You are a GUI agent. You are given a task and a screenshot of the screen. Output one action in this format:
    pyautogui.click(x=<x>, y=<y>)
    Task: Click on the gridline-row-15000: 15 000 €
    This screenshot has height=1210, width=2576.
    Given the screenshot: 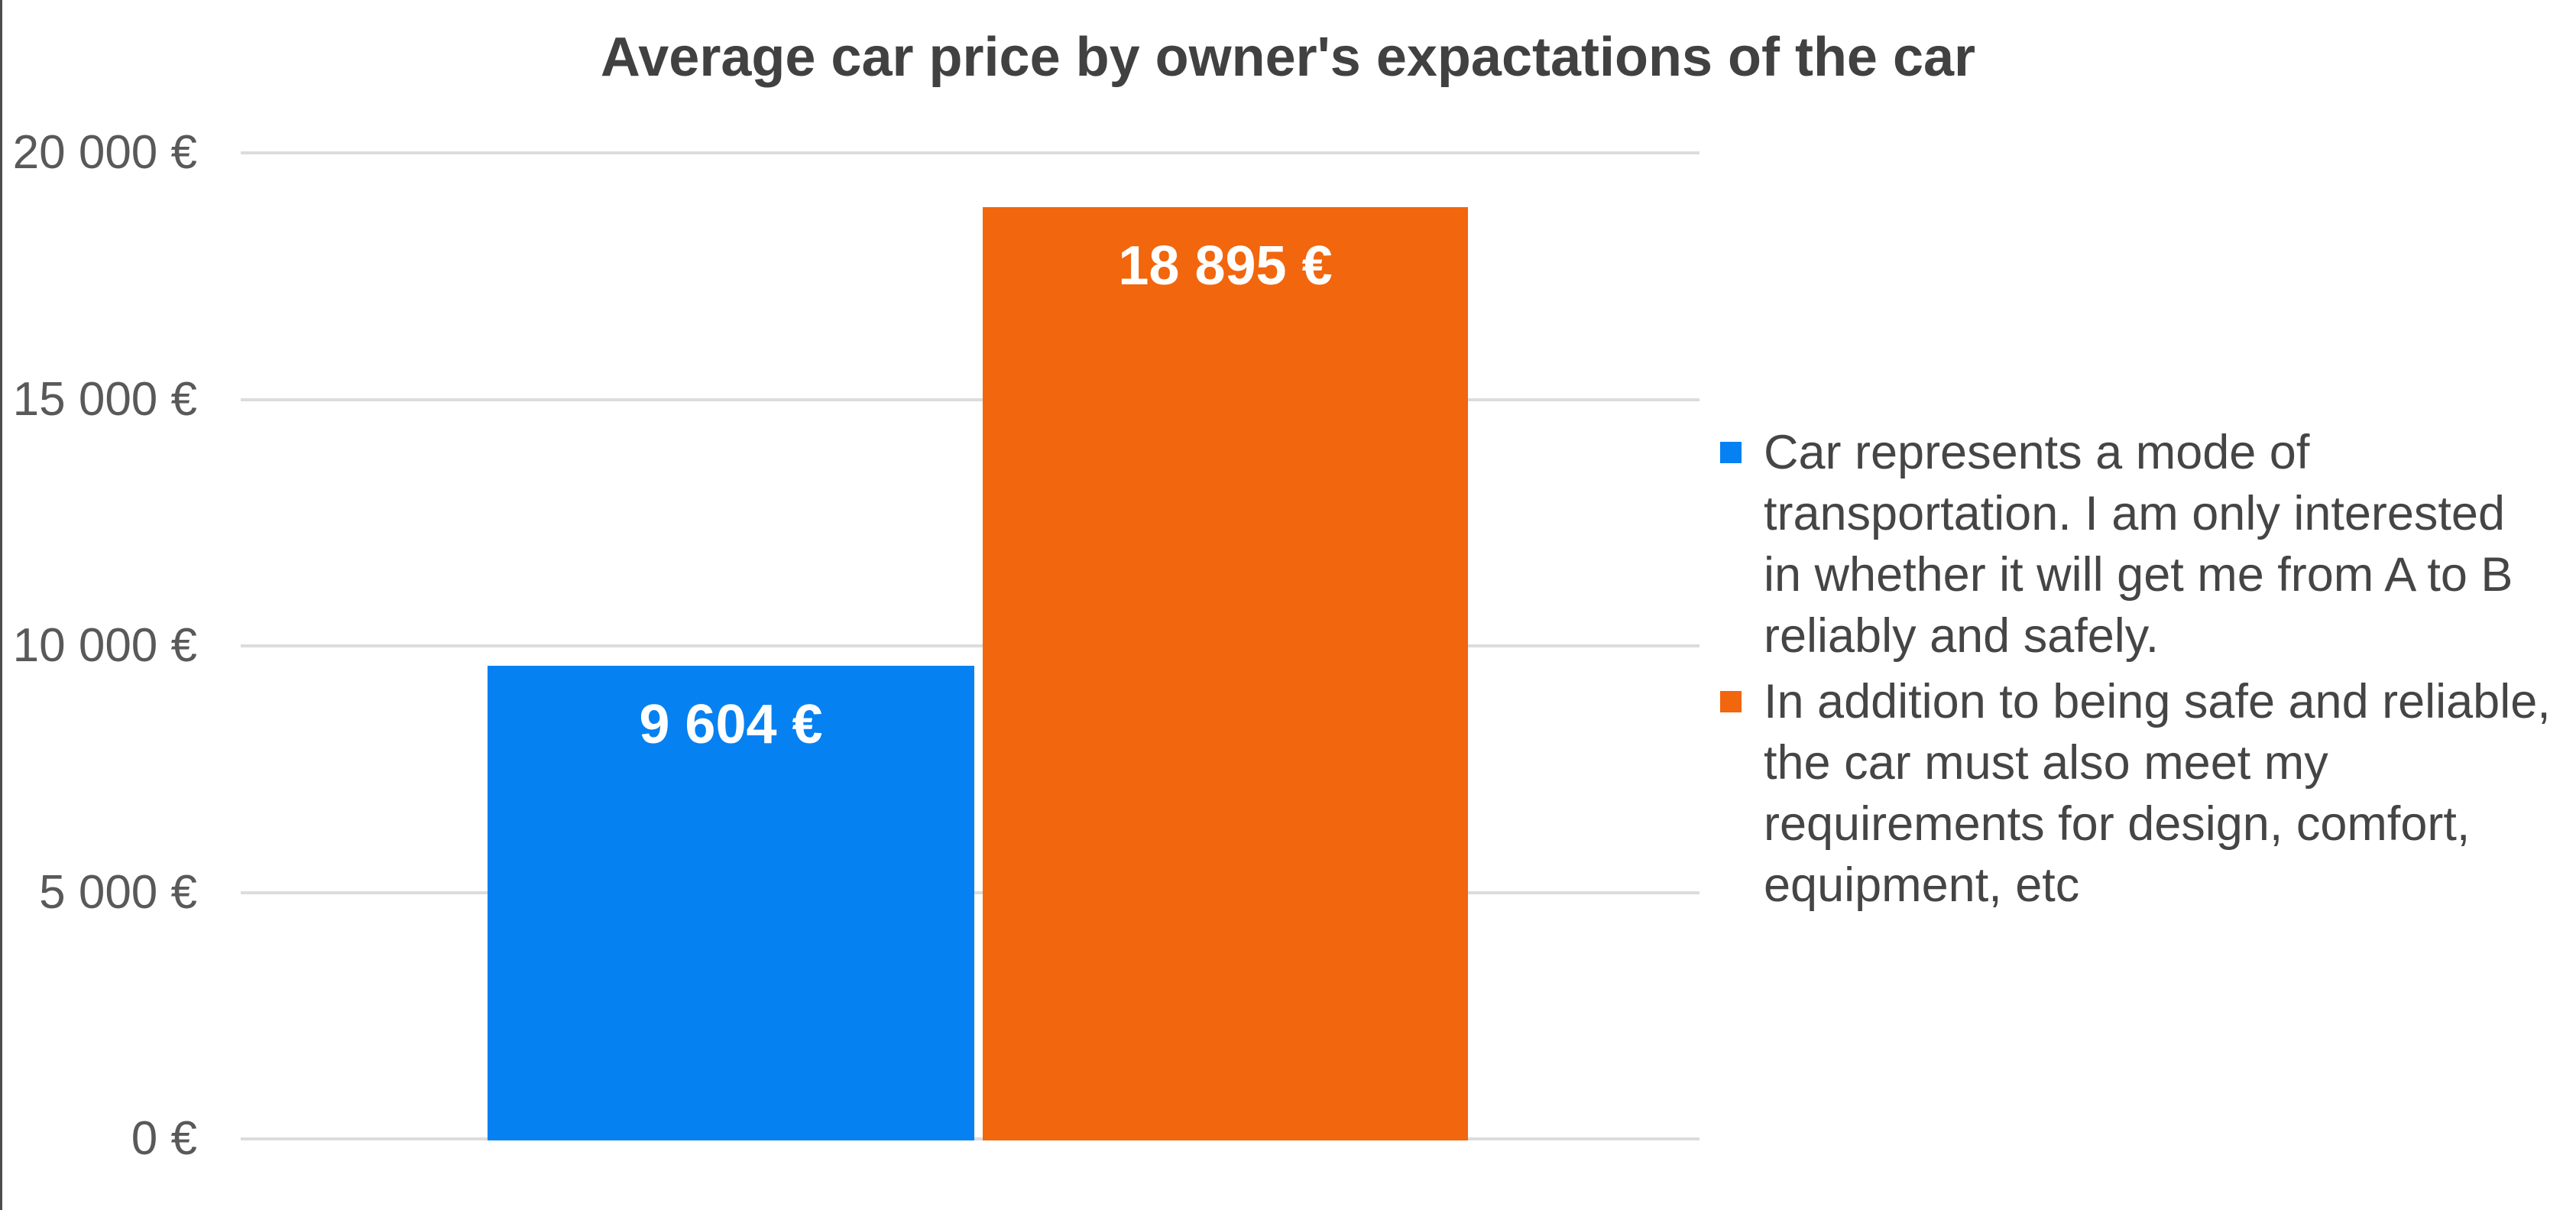 What is the action you would take?
    pyautogui.click(x=850, y=399)
    